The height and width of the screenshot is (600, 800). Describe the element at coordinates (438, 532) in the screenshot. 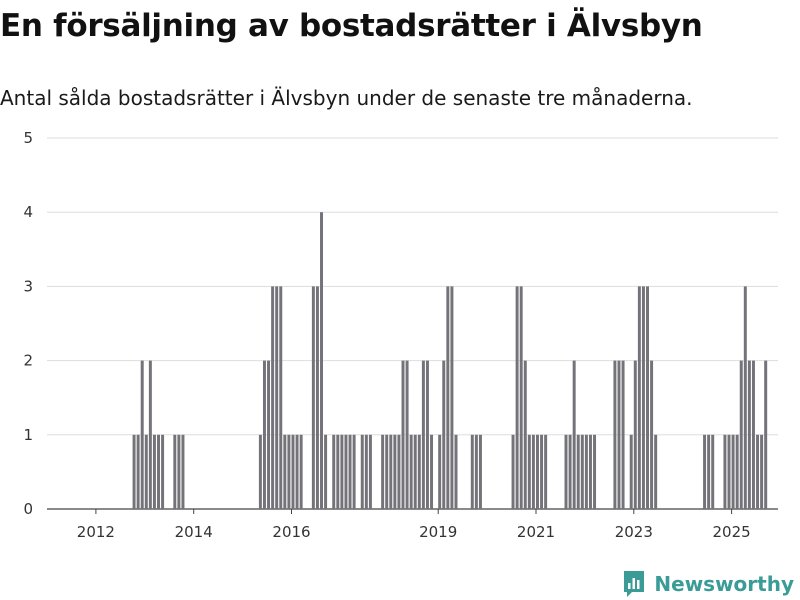

I see `x-tick-label: 2019` at that location.